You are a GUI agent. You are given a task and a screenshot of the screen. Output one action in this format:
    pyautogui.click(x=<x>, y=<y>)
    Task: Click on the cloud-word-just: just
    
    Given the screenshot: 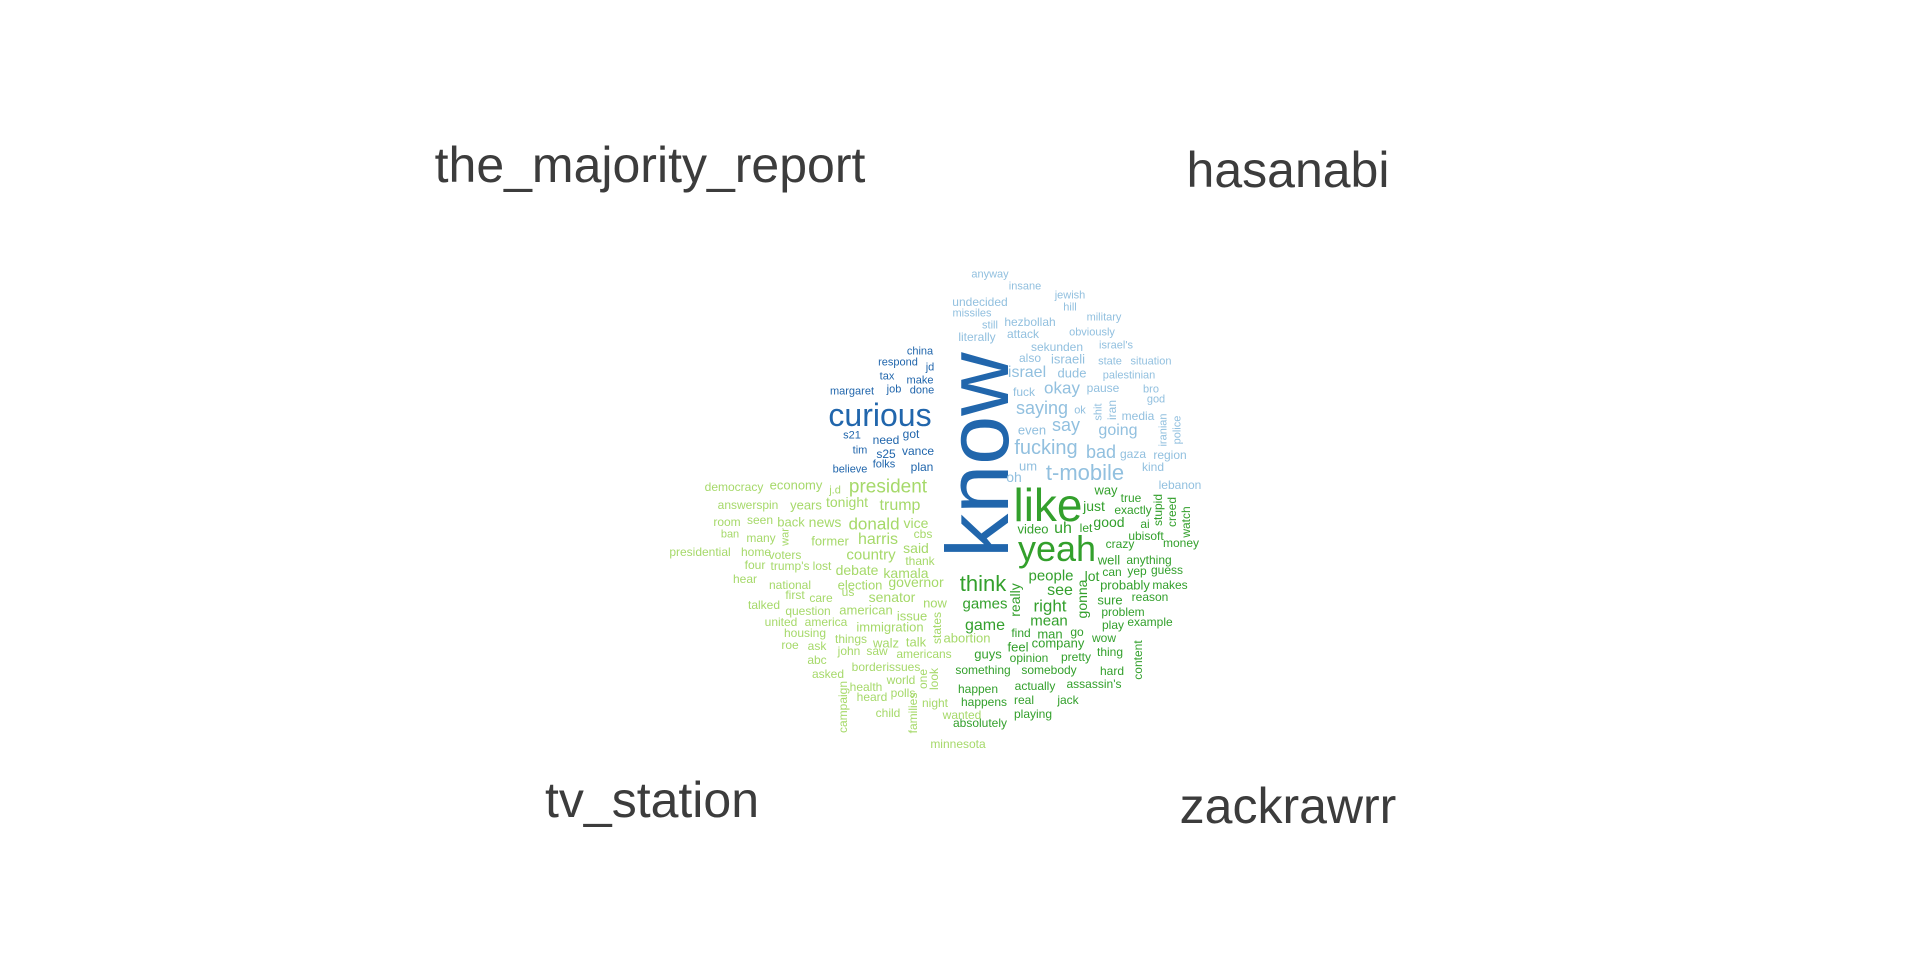 What is the action you would take?
    pyautogui.click(x=1094, y=506)
    